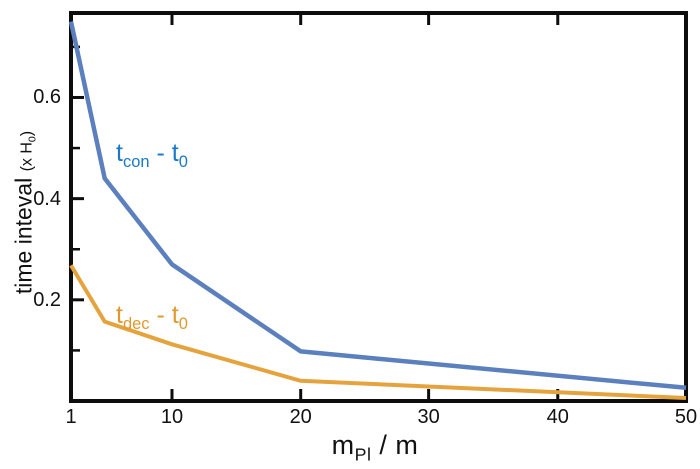  Describe the element at coordinates (71, 417) in the screenshot. I see `x-tick-label-1: 1` at that location.